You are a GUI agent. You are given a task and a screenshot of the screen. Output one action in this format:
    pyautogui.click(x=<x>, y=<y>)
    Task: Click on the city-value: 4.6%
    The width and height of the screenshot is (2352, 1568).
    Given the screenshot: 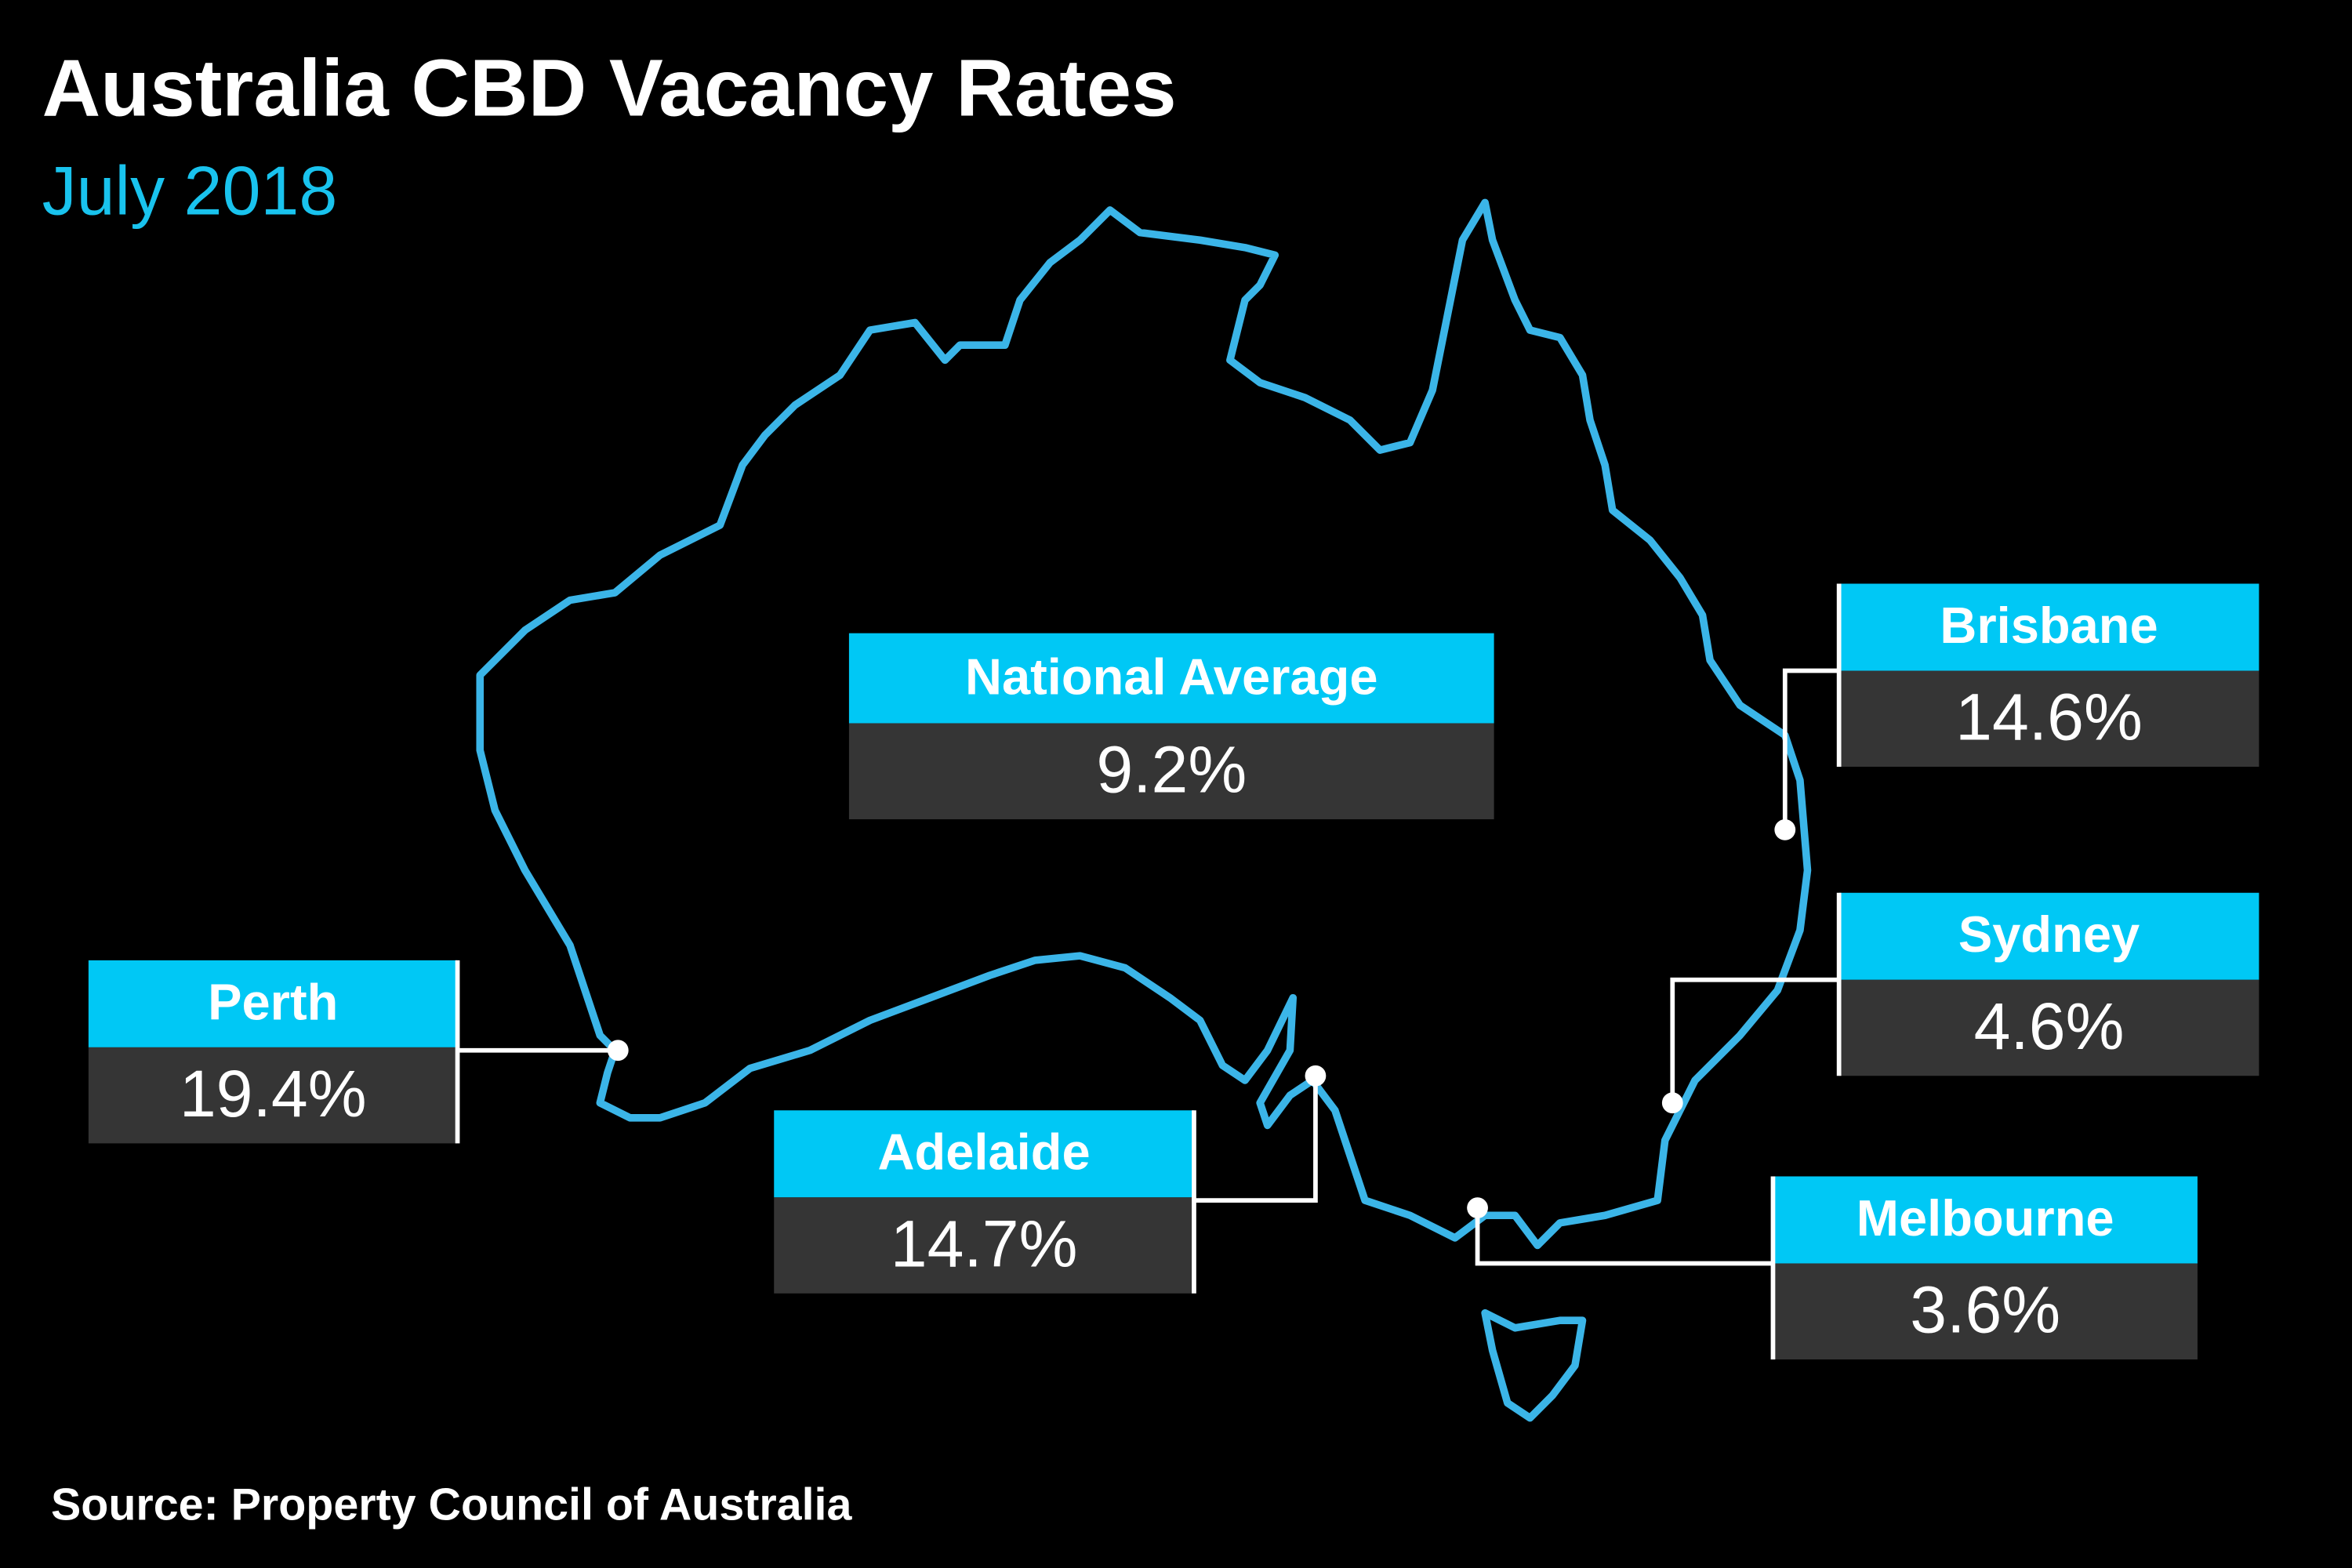 What is the action you would take?
    pyautogui.click(x=2049, y=1026)
    